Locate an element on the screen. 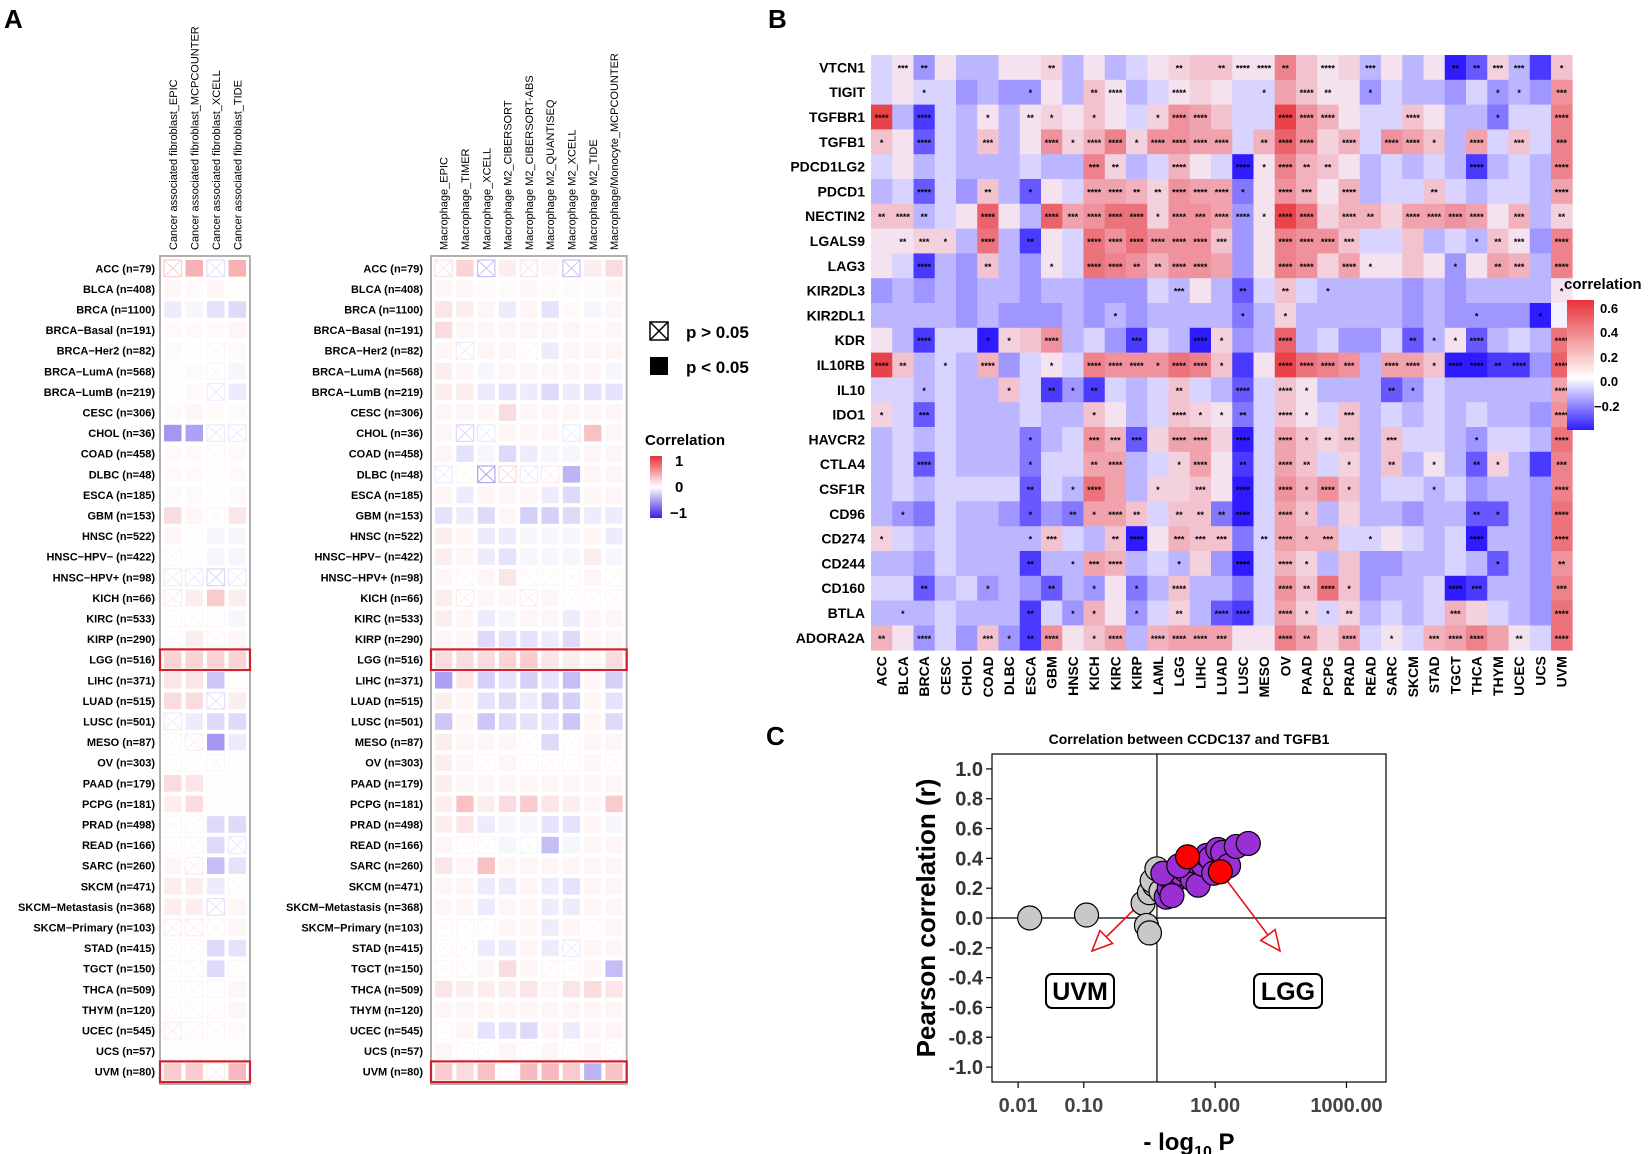 The height and width of the screenshot is (1154, 1650). macro-row-label: STAD (n=415) is located at coordinates (387, 949).